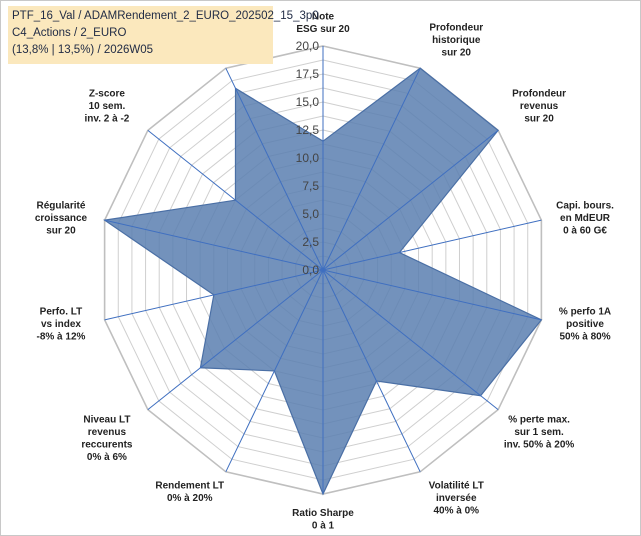  I want to click on axis-label-line: Capi. bours., so click(585, 206).